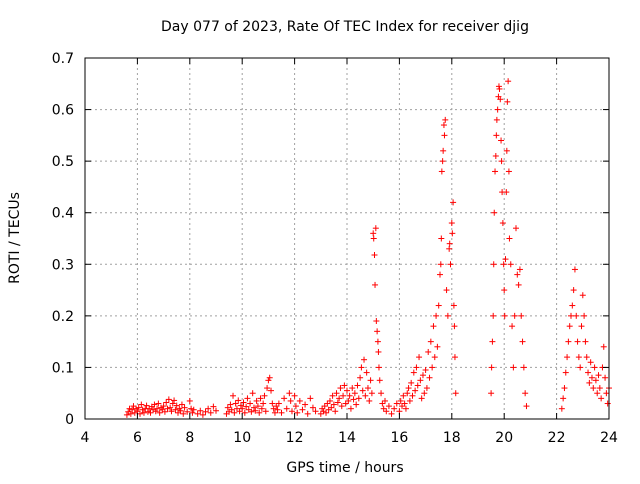 This screenshot has width=640, height=484. What do you see at coordinates (137, 438) in the screenshot?
I see `x-tick-label: 6` at bounding box center [137, 438].